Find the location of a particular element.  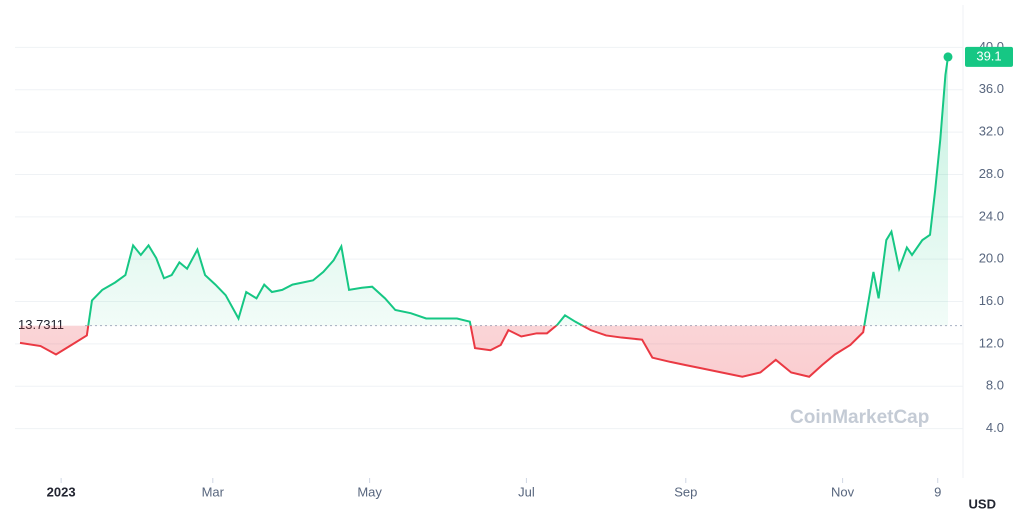

x-tick-label: Sep is located at coordinates (685, 491).